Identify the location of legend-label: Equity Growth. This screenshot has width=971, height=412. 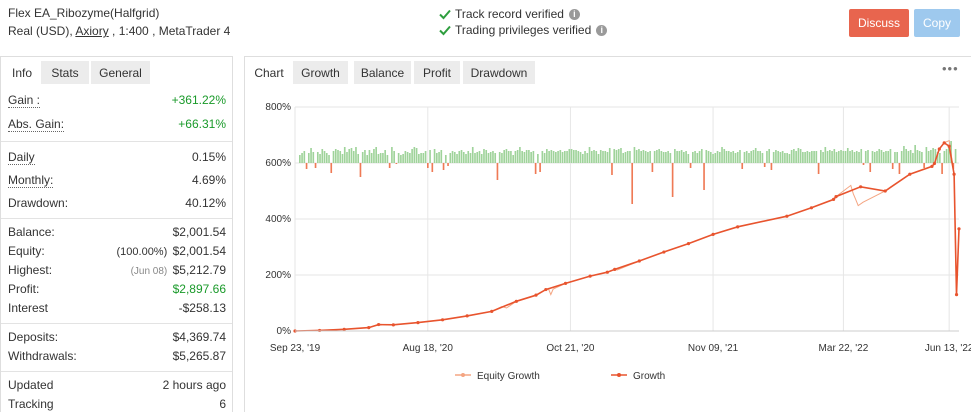
(508, 376).